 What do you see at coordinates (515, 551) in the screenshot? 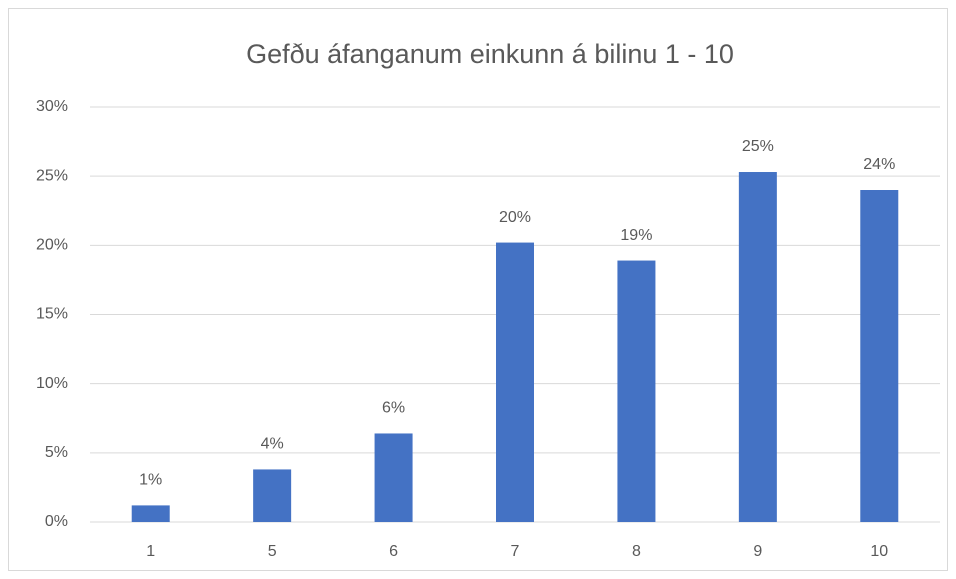
I see `x-tick-label: 7` at bounding box center [515, 551].